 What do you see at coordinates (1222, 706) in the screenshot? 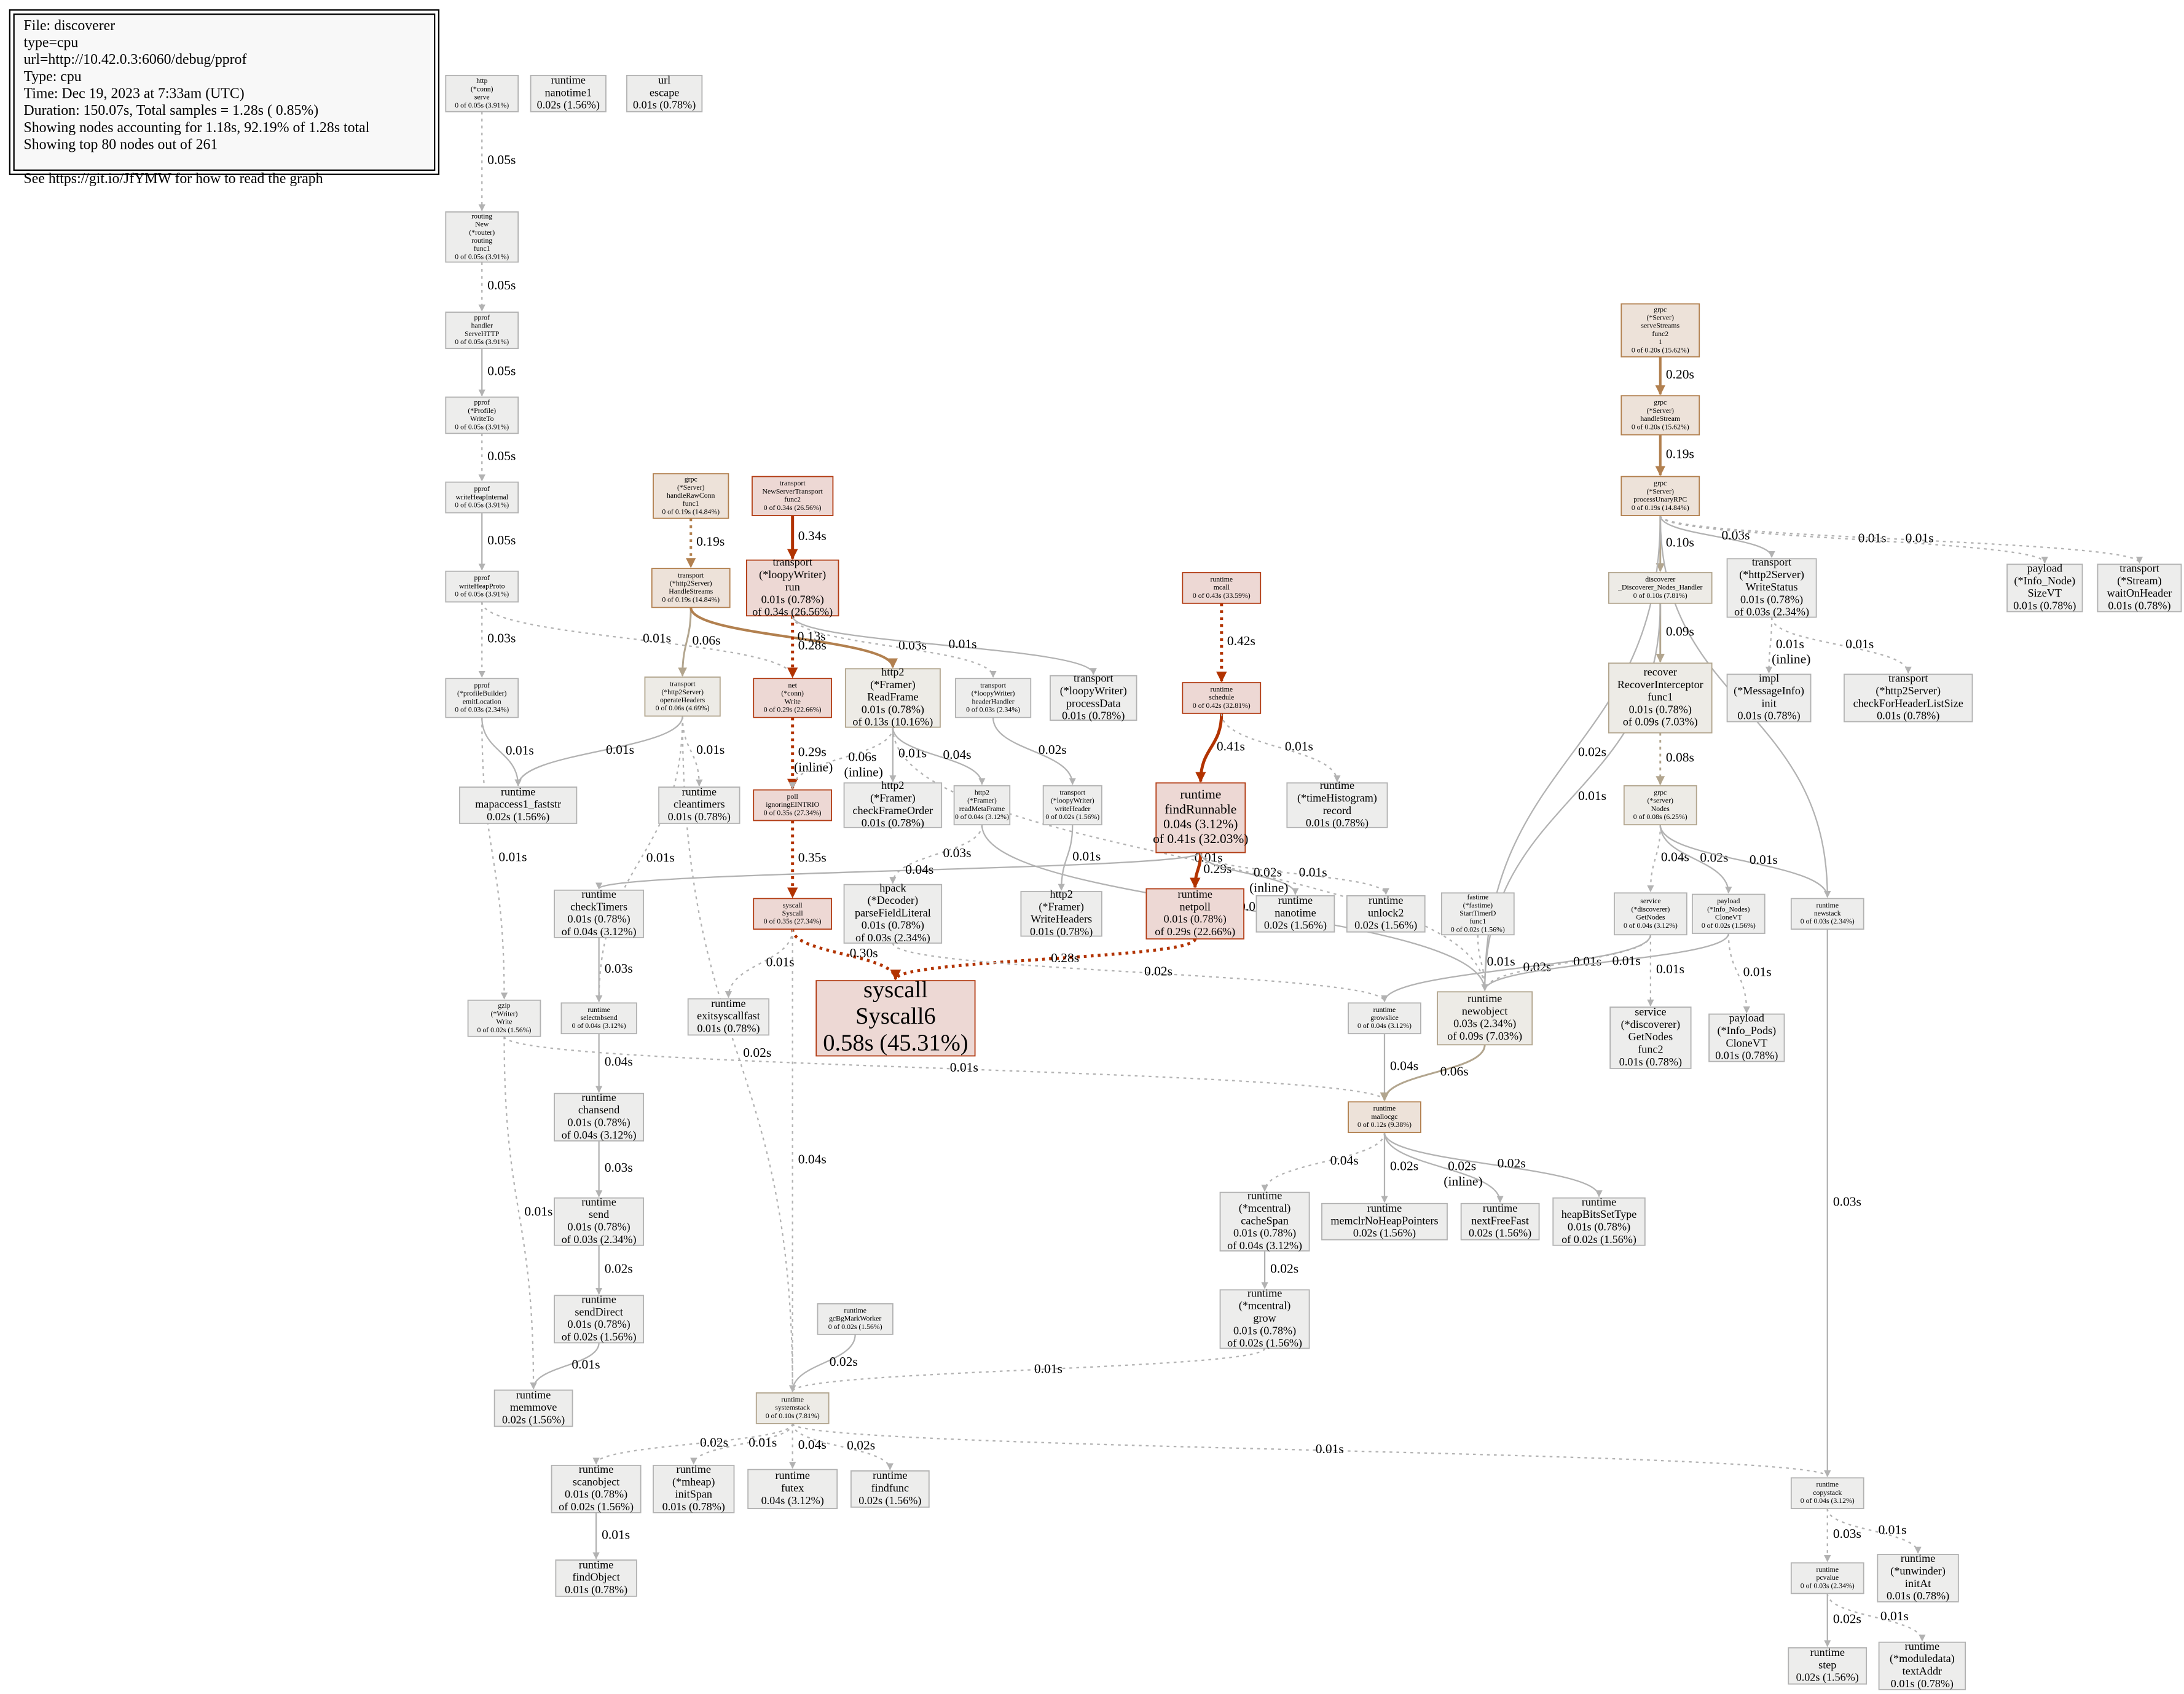
I see `node-label: 0 of 0.42s (32.81%)` at bounding box center [1222, 706].